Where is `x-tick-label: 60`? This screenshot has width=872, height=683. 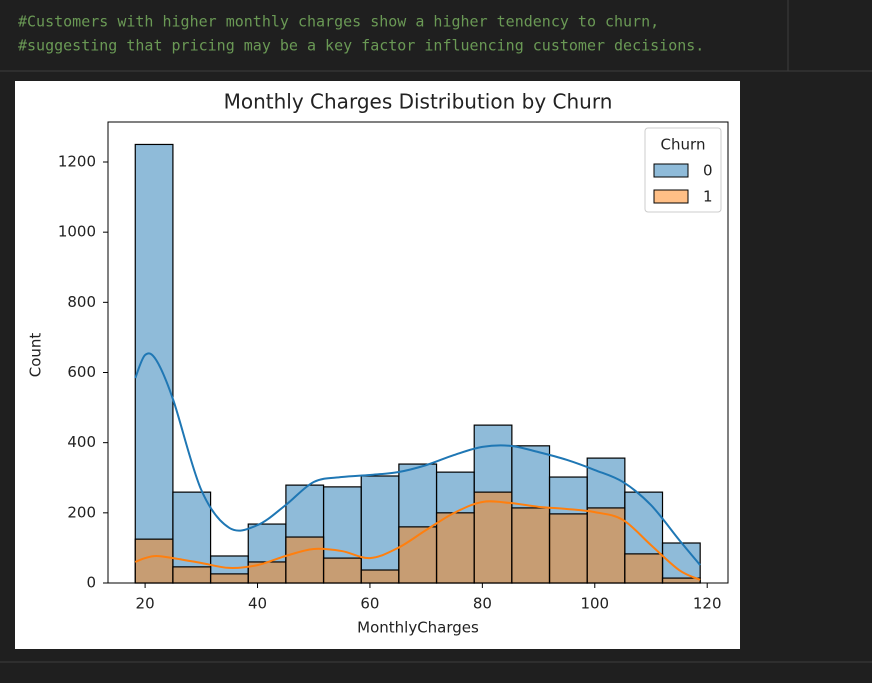
x-tick-label: 60 is located at coordinates (369, 604).